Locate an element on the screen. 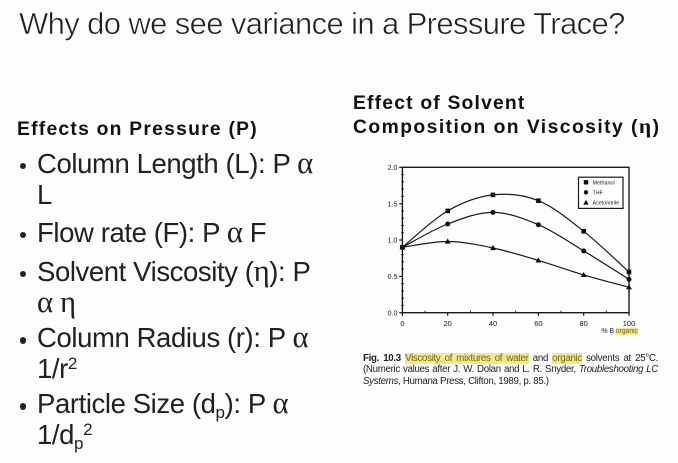 The height and width of the screenshot is (463, 678). svg-text: 80 is located at coordinates (584, 323).